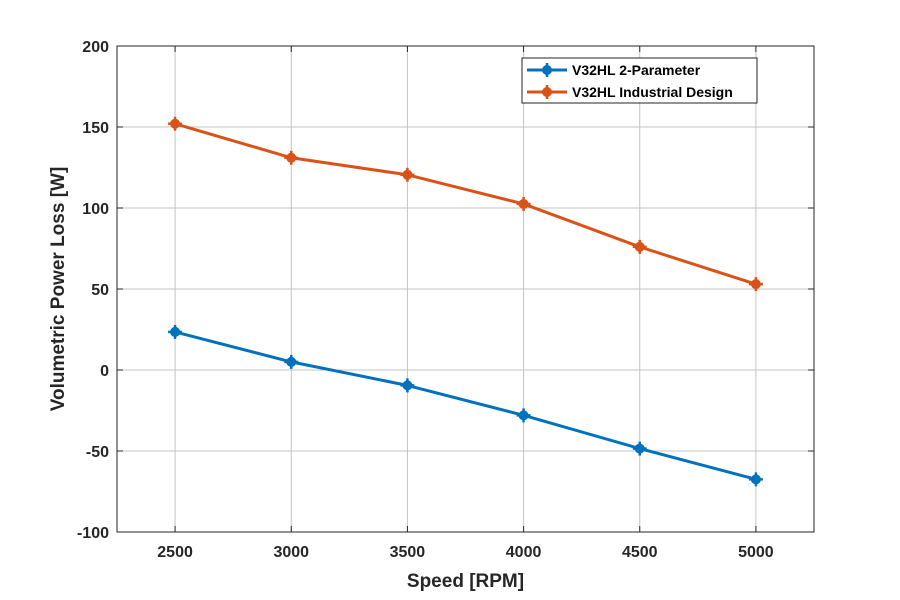 Image resolution: width=900 pixels, height=600 pixels. Describe the element at coordinates (175, 552) in the screenshot. I see `x-tick-label: 2500` at that location.